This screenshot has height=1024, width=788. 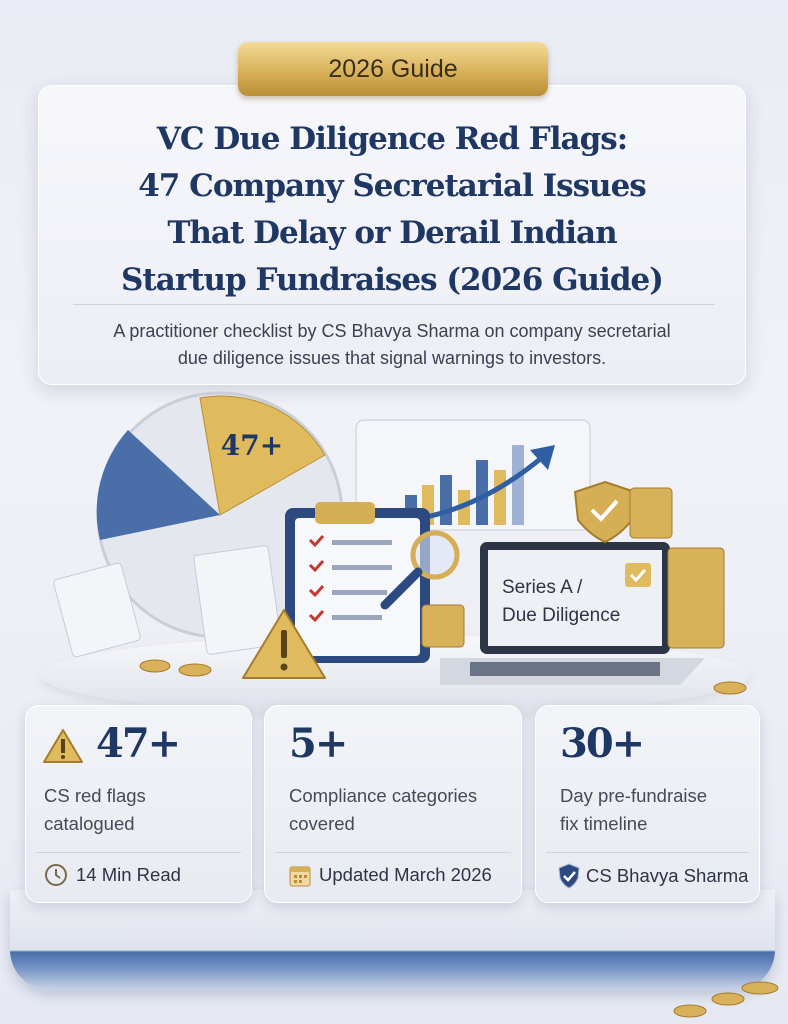 I want to click on card-footer: Updated March 2026, so click(x=390, y=875).